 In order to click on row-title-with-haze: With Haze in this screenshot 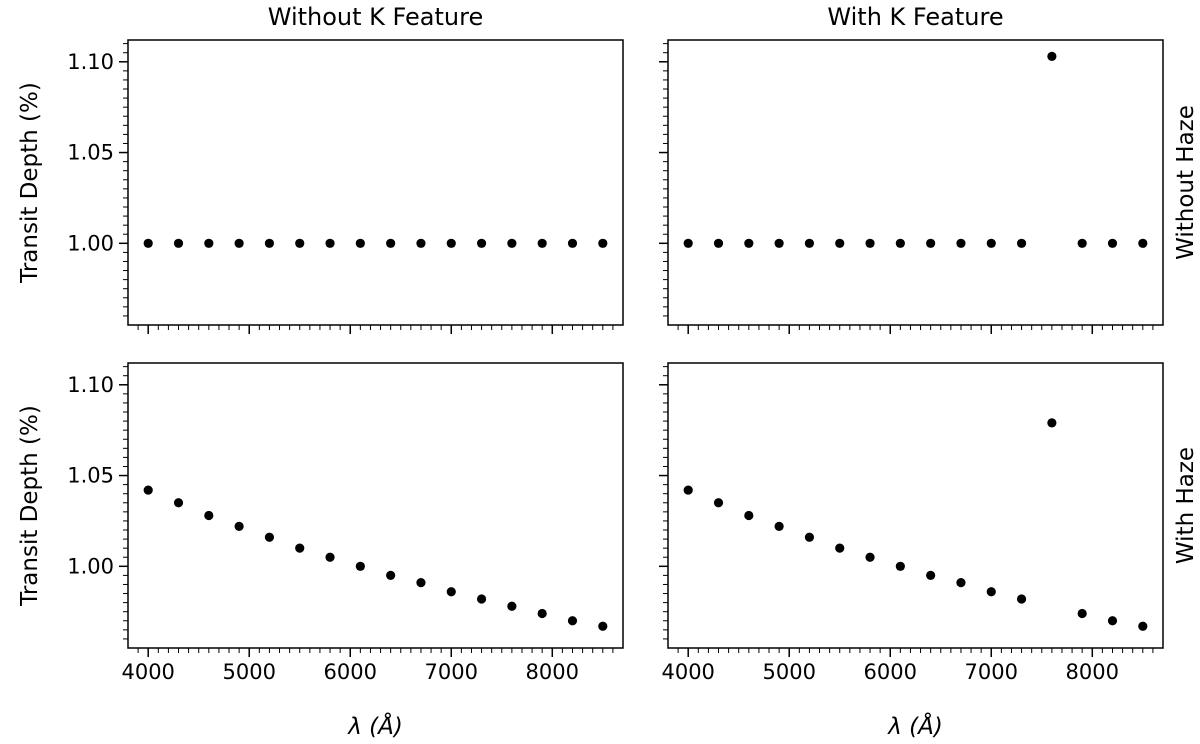, I will do `click(1186, 505)`.